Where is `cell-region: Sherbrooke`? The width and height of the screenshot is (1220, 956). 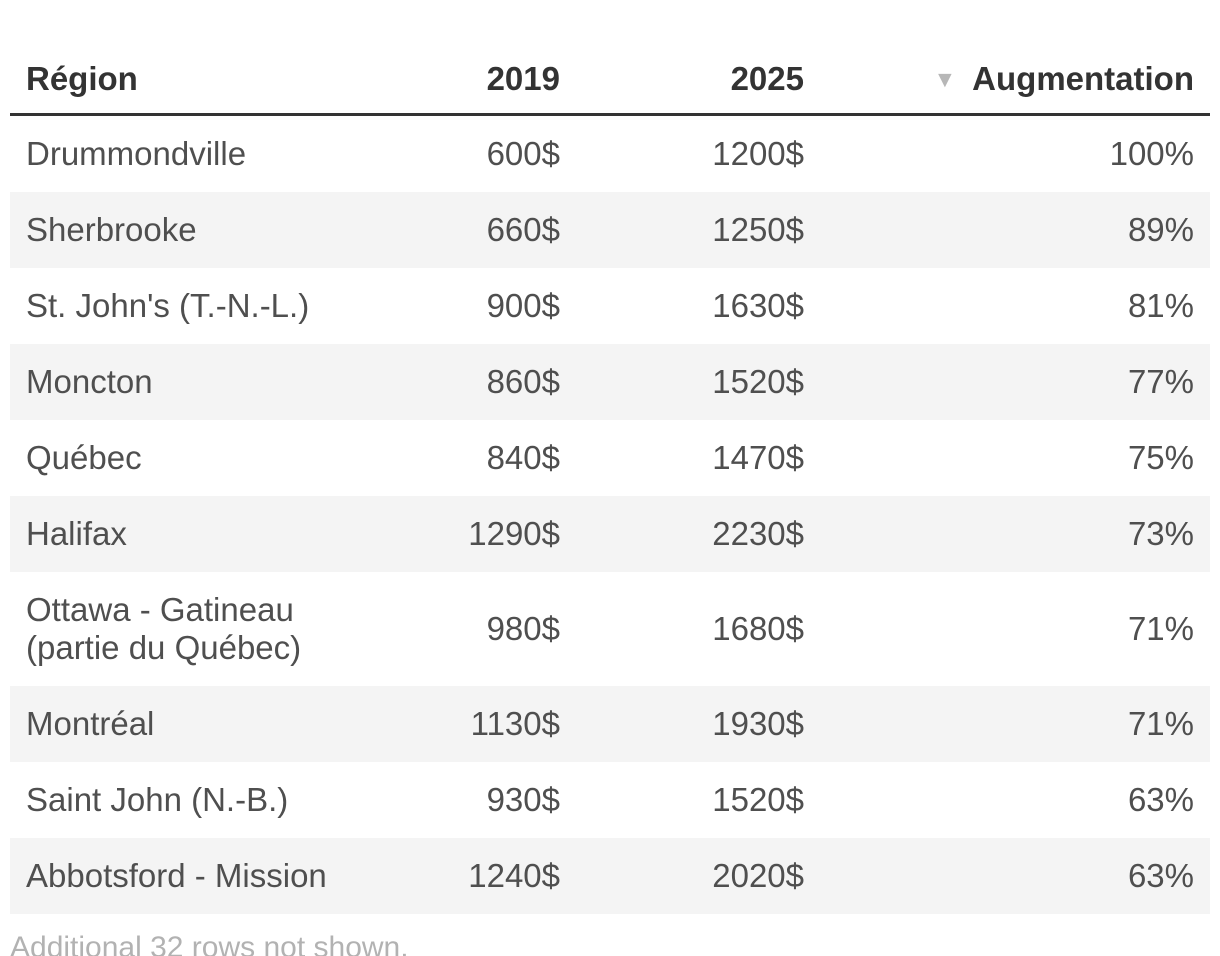
cell-region: Sherbrooke is located at coordinates (111, 229).